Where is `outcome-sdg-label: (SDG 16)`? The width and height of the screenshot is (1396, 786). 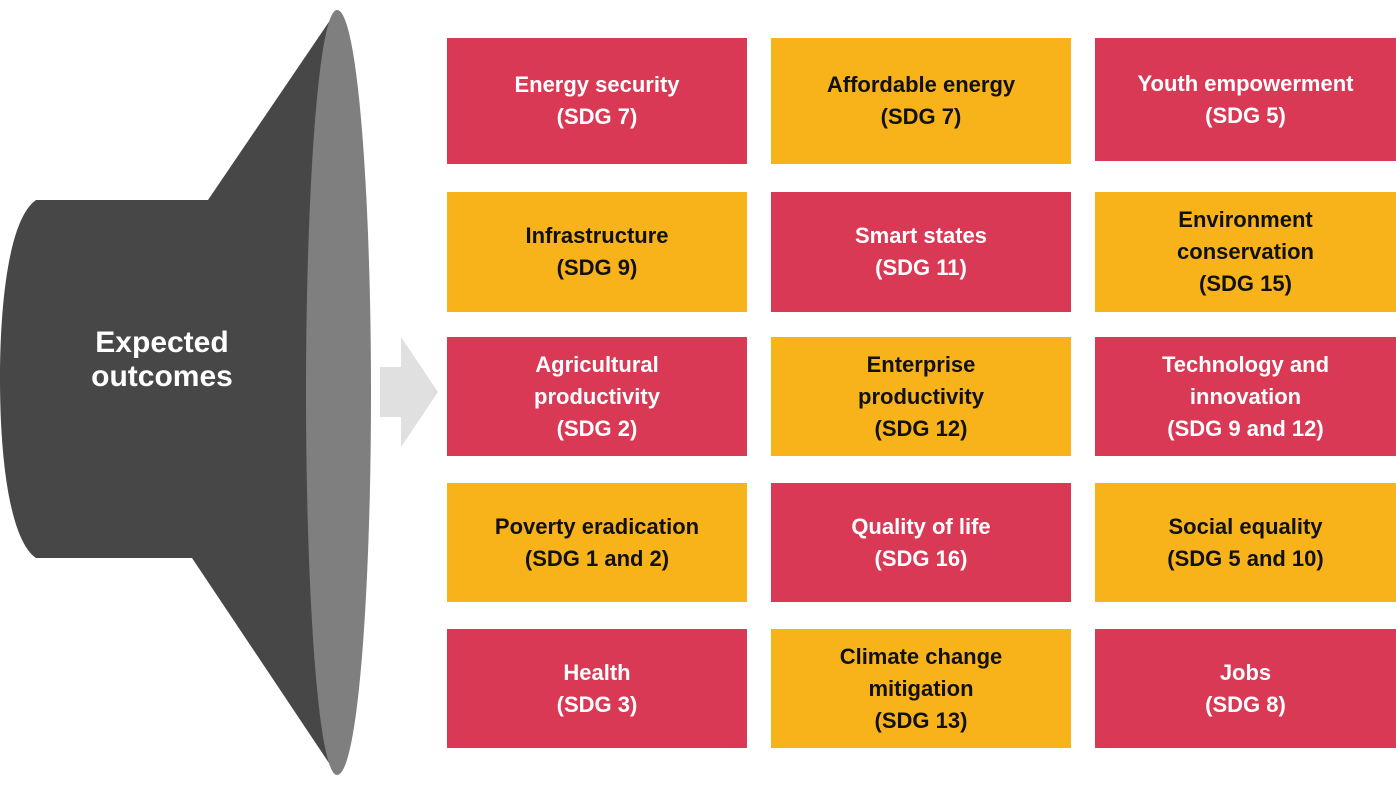 outcome-sdg-label: (SDG 16) is located at coordinates (921, 558).